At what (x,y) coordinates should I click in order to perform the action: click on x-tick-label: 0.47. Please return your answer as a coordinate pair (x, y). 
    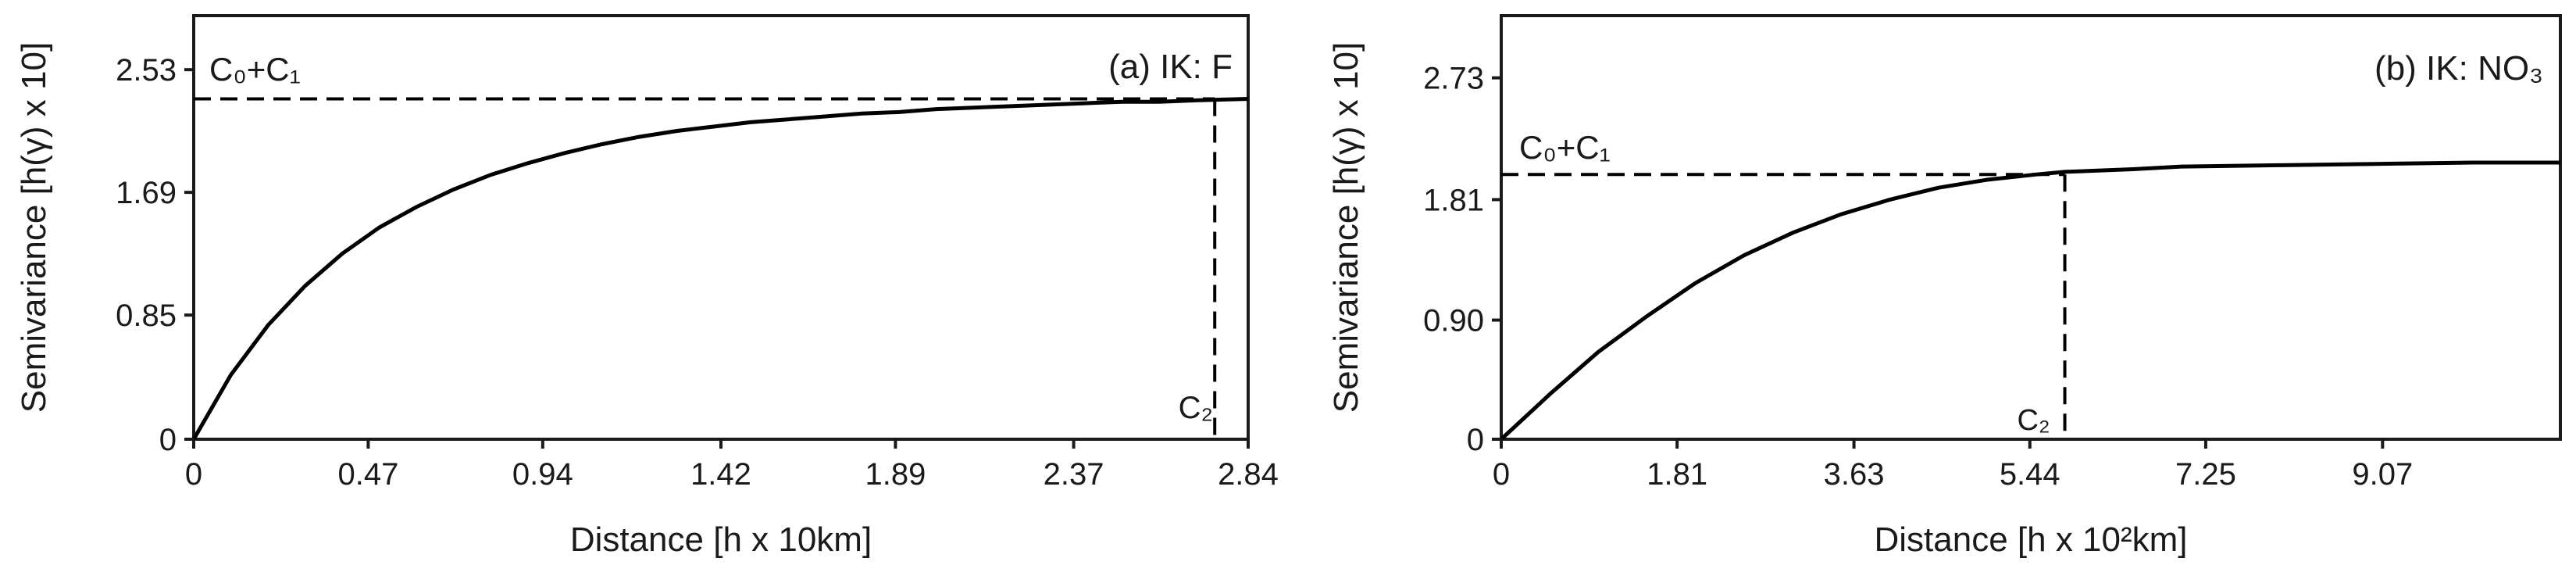
    Looking at the image, I should click on (367, 474).